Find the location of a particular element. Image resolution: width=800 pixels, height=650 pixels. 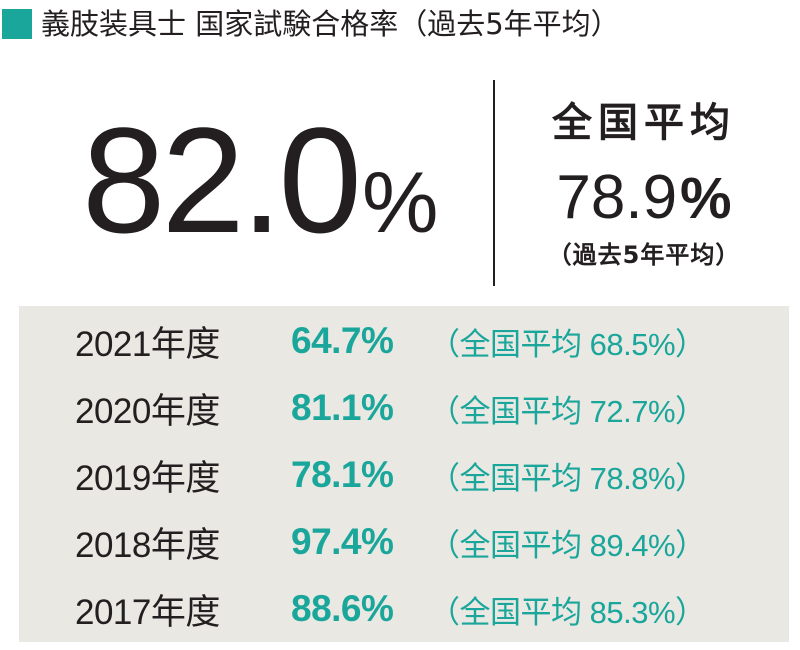

row-national-average: （全国平均 89.4%） is located at coordinates (567, 545).